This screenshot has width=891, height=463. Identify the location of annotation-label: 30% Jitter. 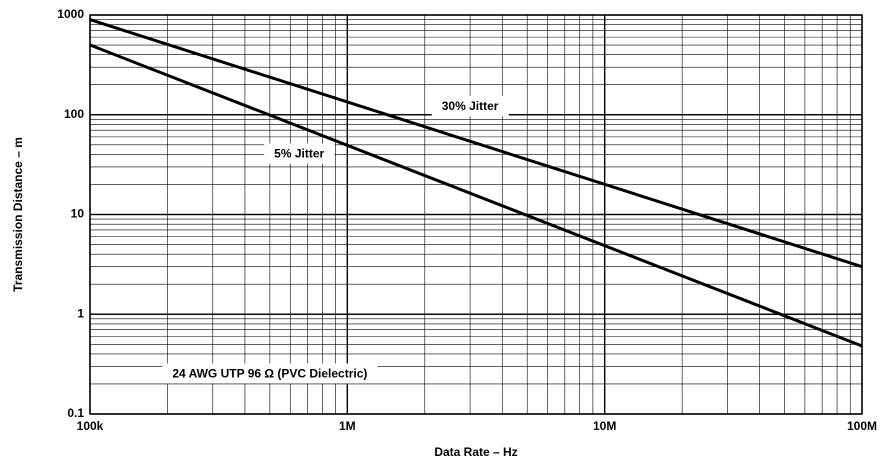
(470, 106).